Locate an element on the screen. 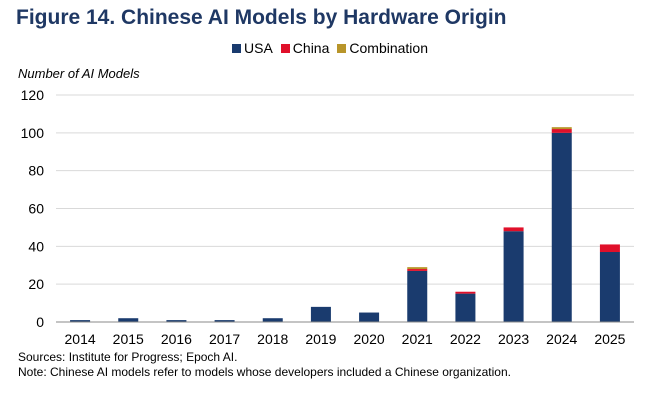  y-tick-label: 0 is located at coordinates (40, 322).